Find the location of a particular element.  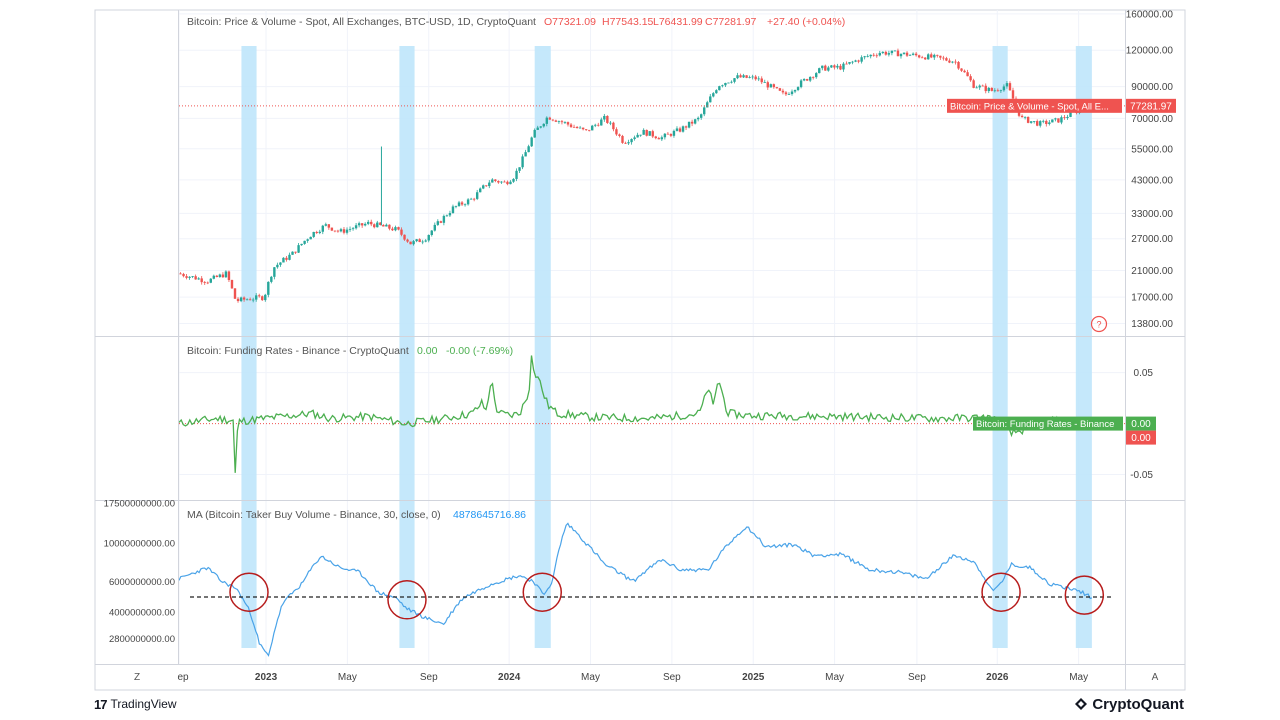

ohlc-close: C77281.97 is located at coordinates (731, 22).